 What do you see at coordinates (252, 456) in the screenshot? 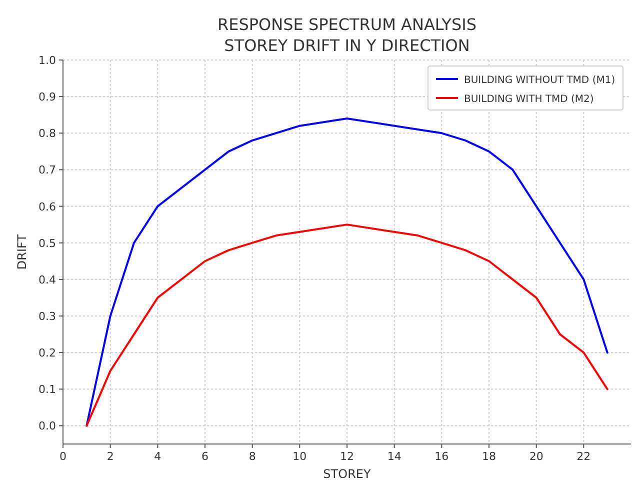
I see `x-tick-label: 8` at bounding box center [252, 456].